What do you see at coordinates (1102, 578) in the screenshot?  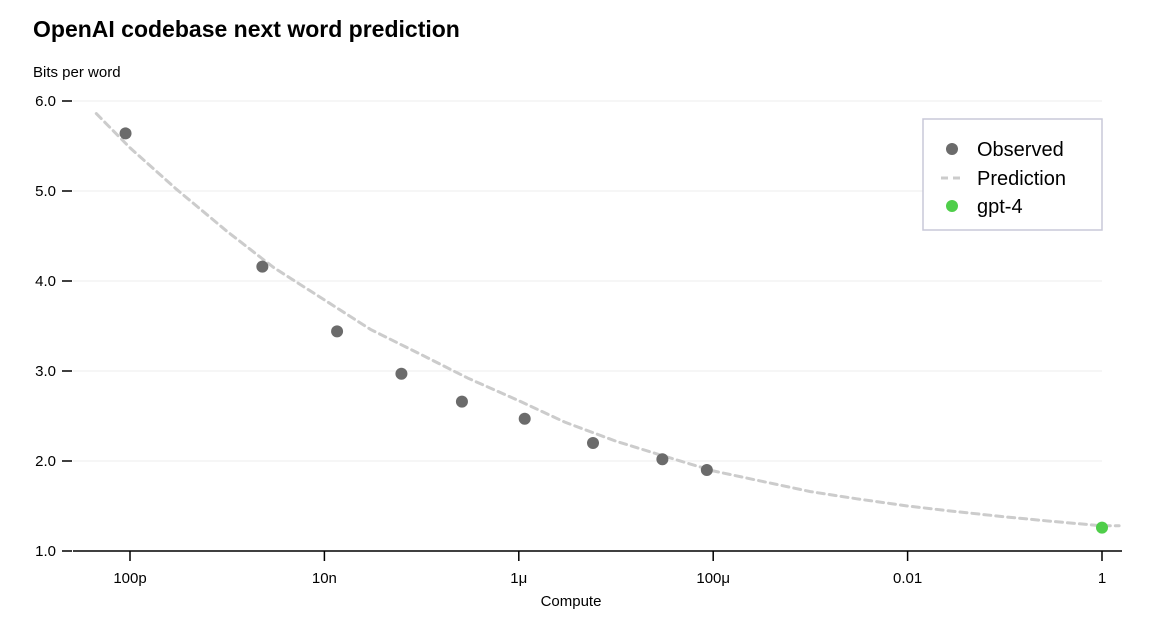 I see `x-tick-label: 1` at bounding box center [1102, 578].